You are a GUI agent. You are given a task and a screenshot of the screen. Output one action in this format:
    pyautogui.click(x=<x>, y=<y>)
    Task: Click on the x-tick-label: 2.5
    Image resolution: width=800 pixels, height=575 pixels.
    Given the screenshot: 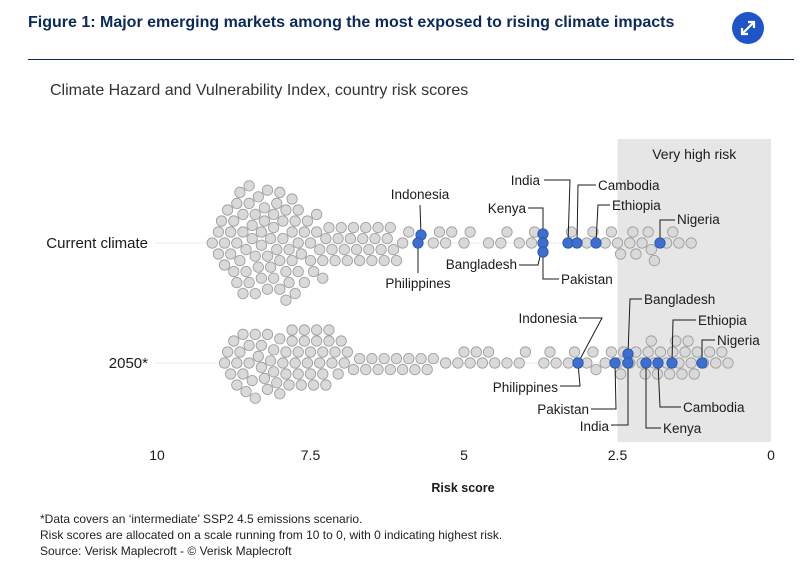 What is the action you would take?
    pyautogui.click(x=618, y=455)
    